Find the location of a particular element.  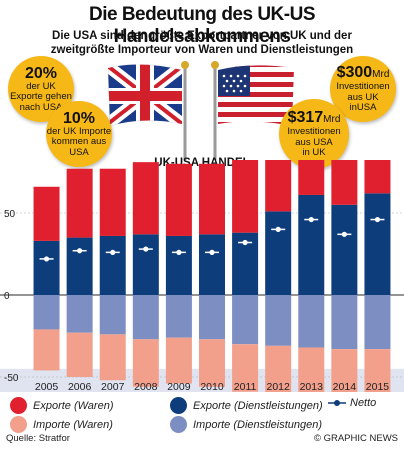

callout-line: in UK is located at coordinates (314, 153).